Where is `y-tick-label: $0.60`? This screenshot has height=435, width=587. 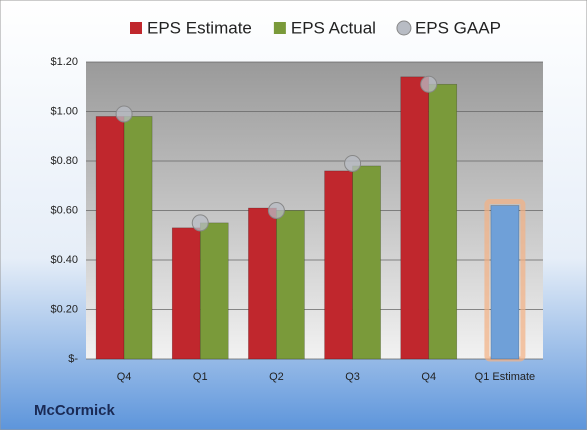
y-tick-label: $0.60 is located at coordinates (64, 210).